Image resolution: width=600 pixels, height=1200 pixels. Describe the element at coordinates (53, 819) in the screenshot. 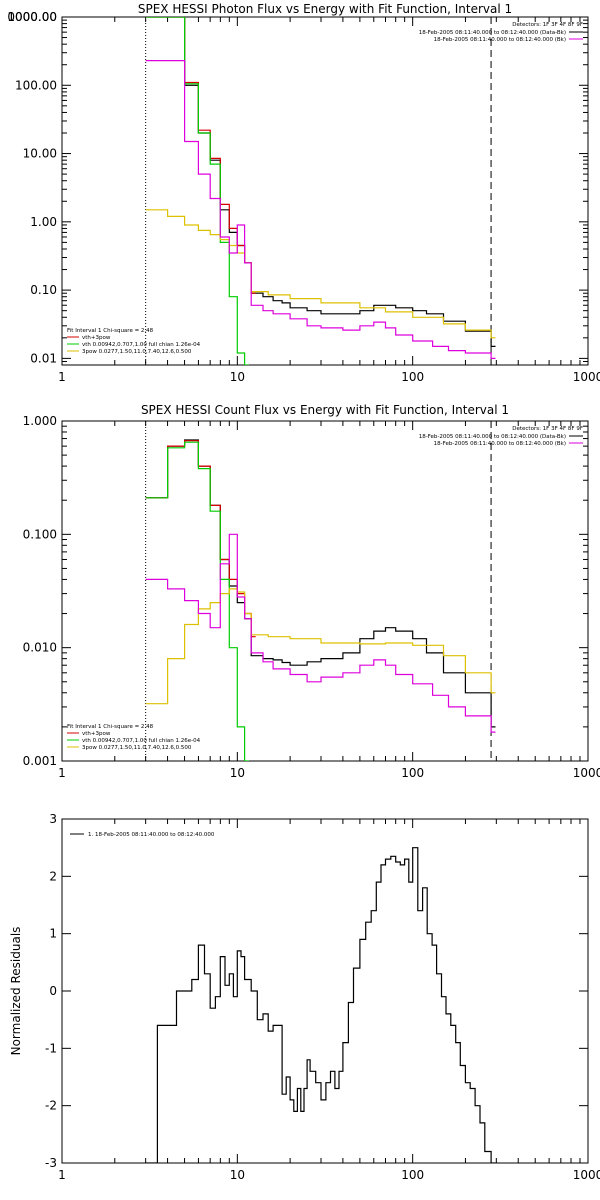

I see `y-tick-label: 3` at that location.